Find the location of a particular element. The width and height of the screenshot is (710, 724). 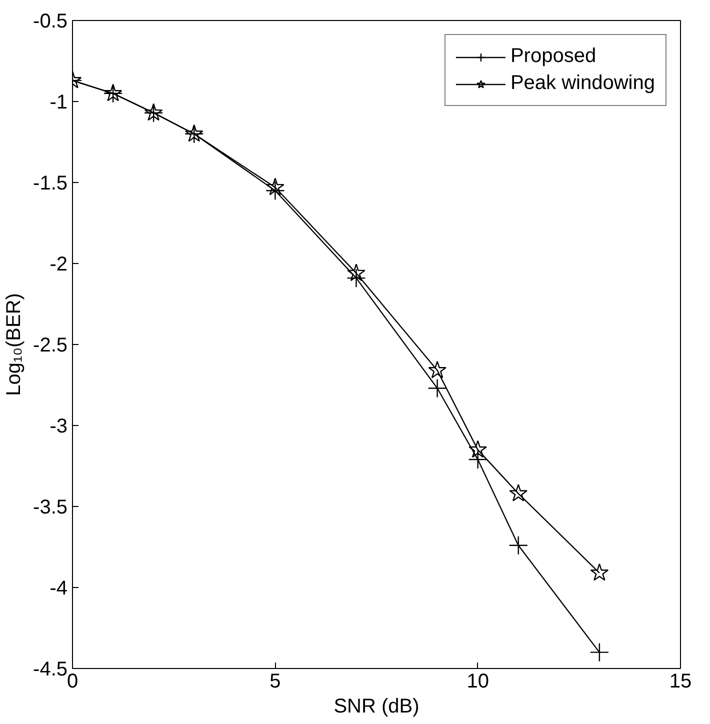

y-tick-label: -4.5 is located at coordinates (50, 669).